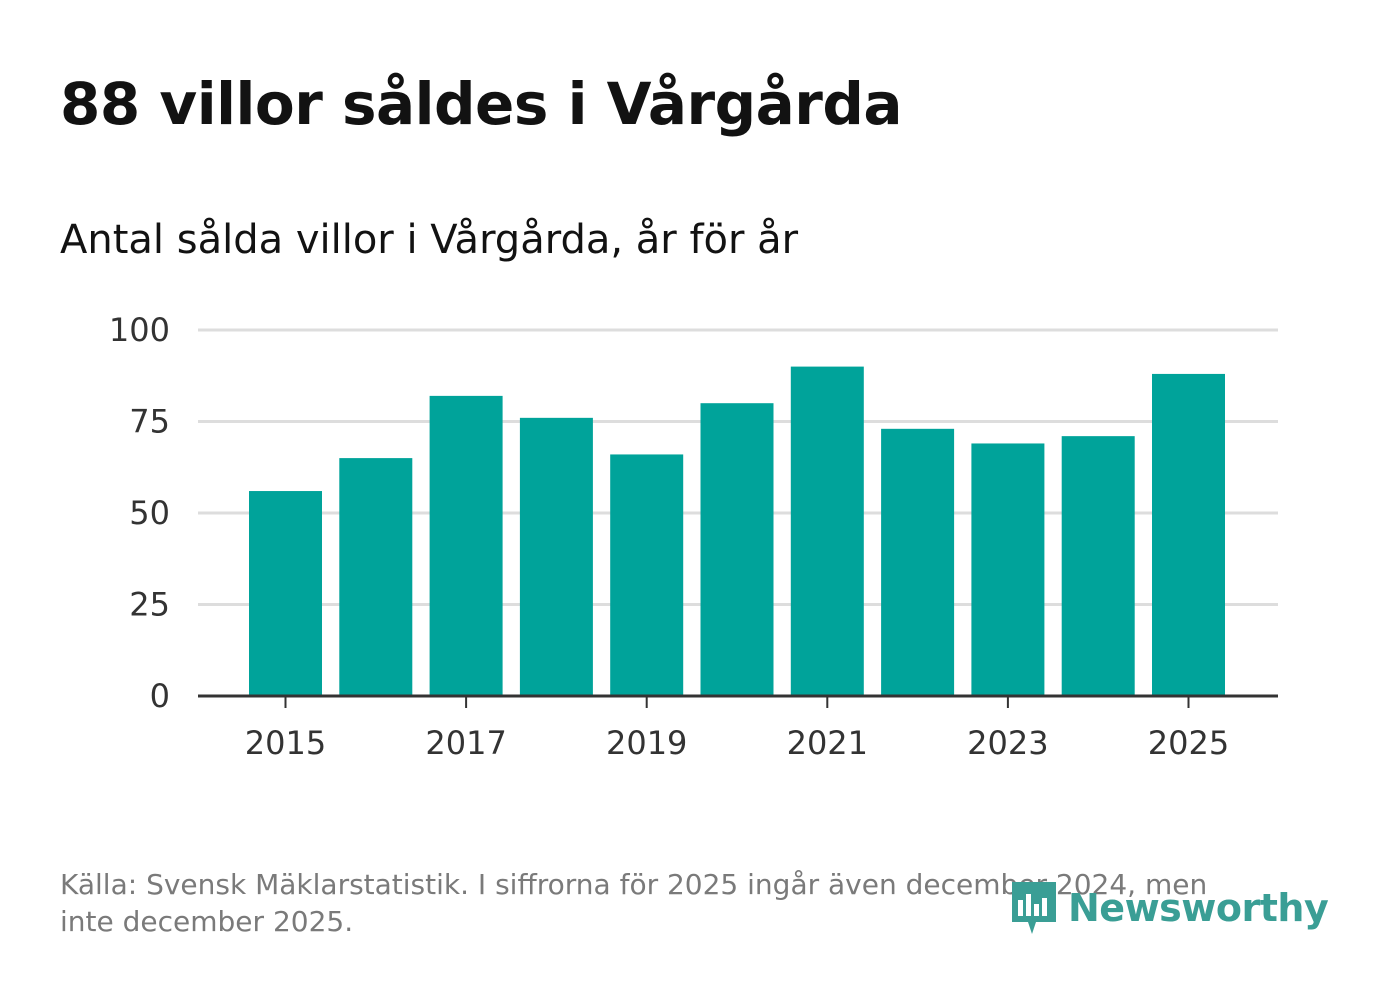  What do you see at coordinates (647, 575) in the screenshot?
I see `bar-2019` at bounding box center [647, 575].